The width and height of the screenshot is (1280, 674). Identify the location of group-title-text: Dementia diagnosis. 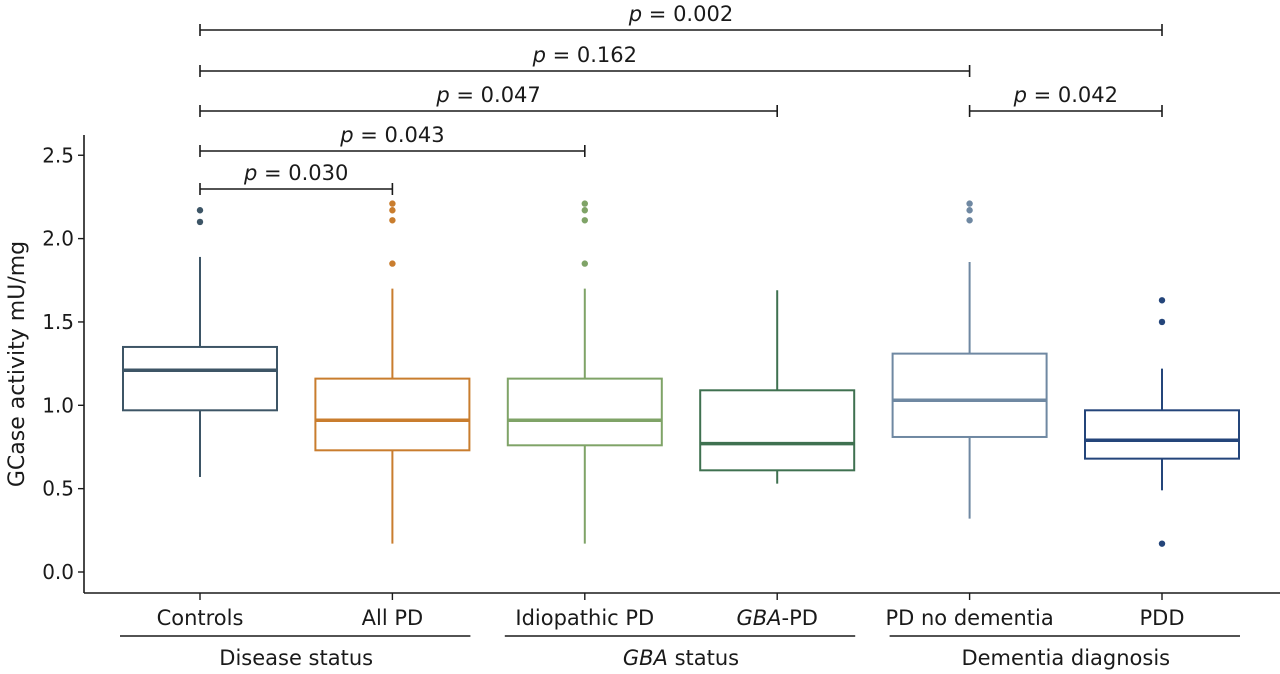
(1065, 658).